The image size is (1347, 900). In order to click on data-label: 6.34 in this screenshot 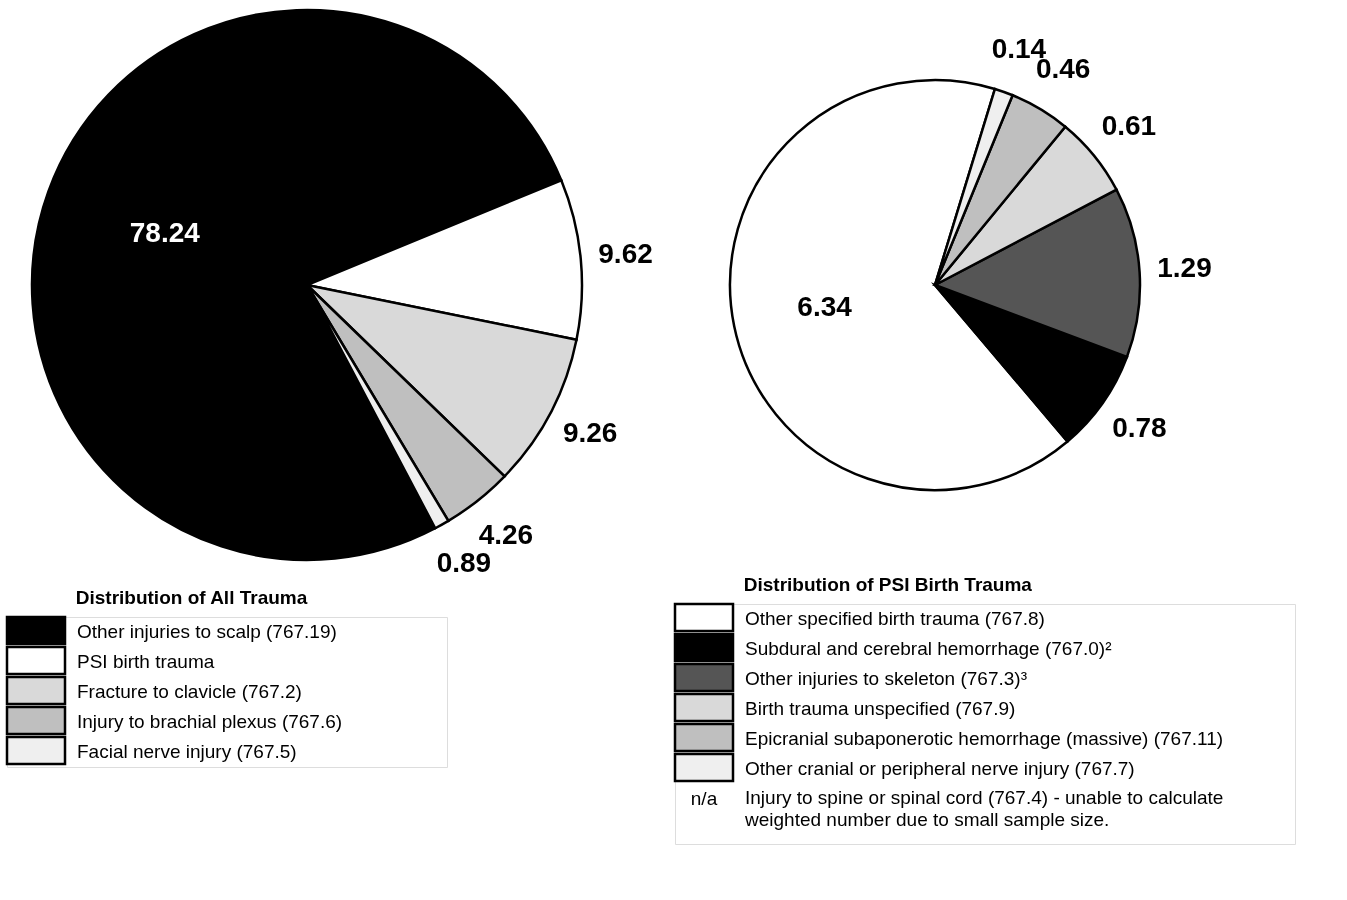, I will do `click(825, 306)`.